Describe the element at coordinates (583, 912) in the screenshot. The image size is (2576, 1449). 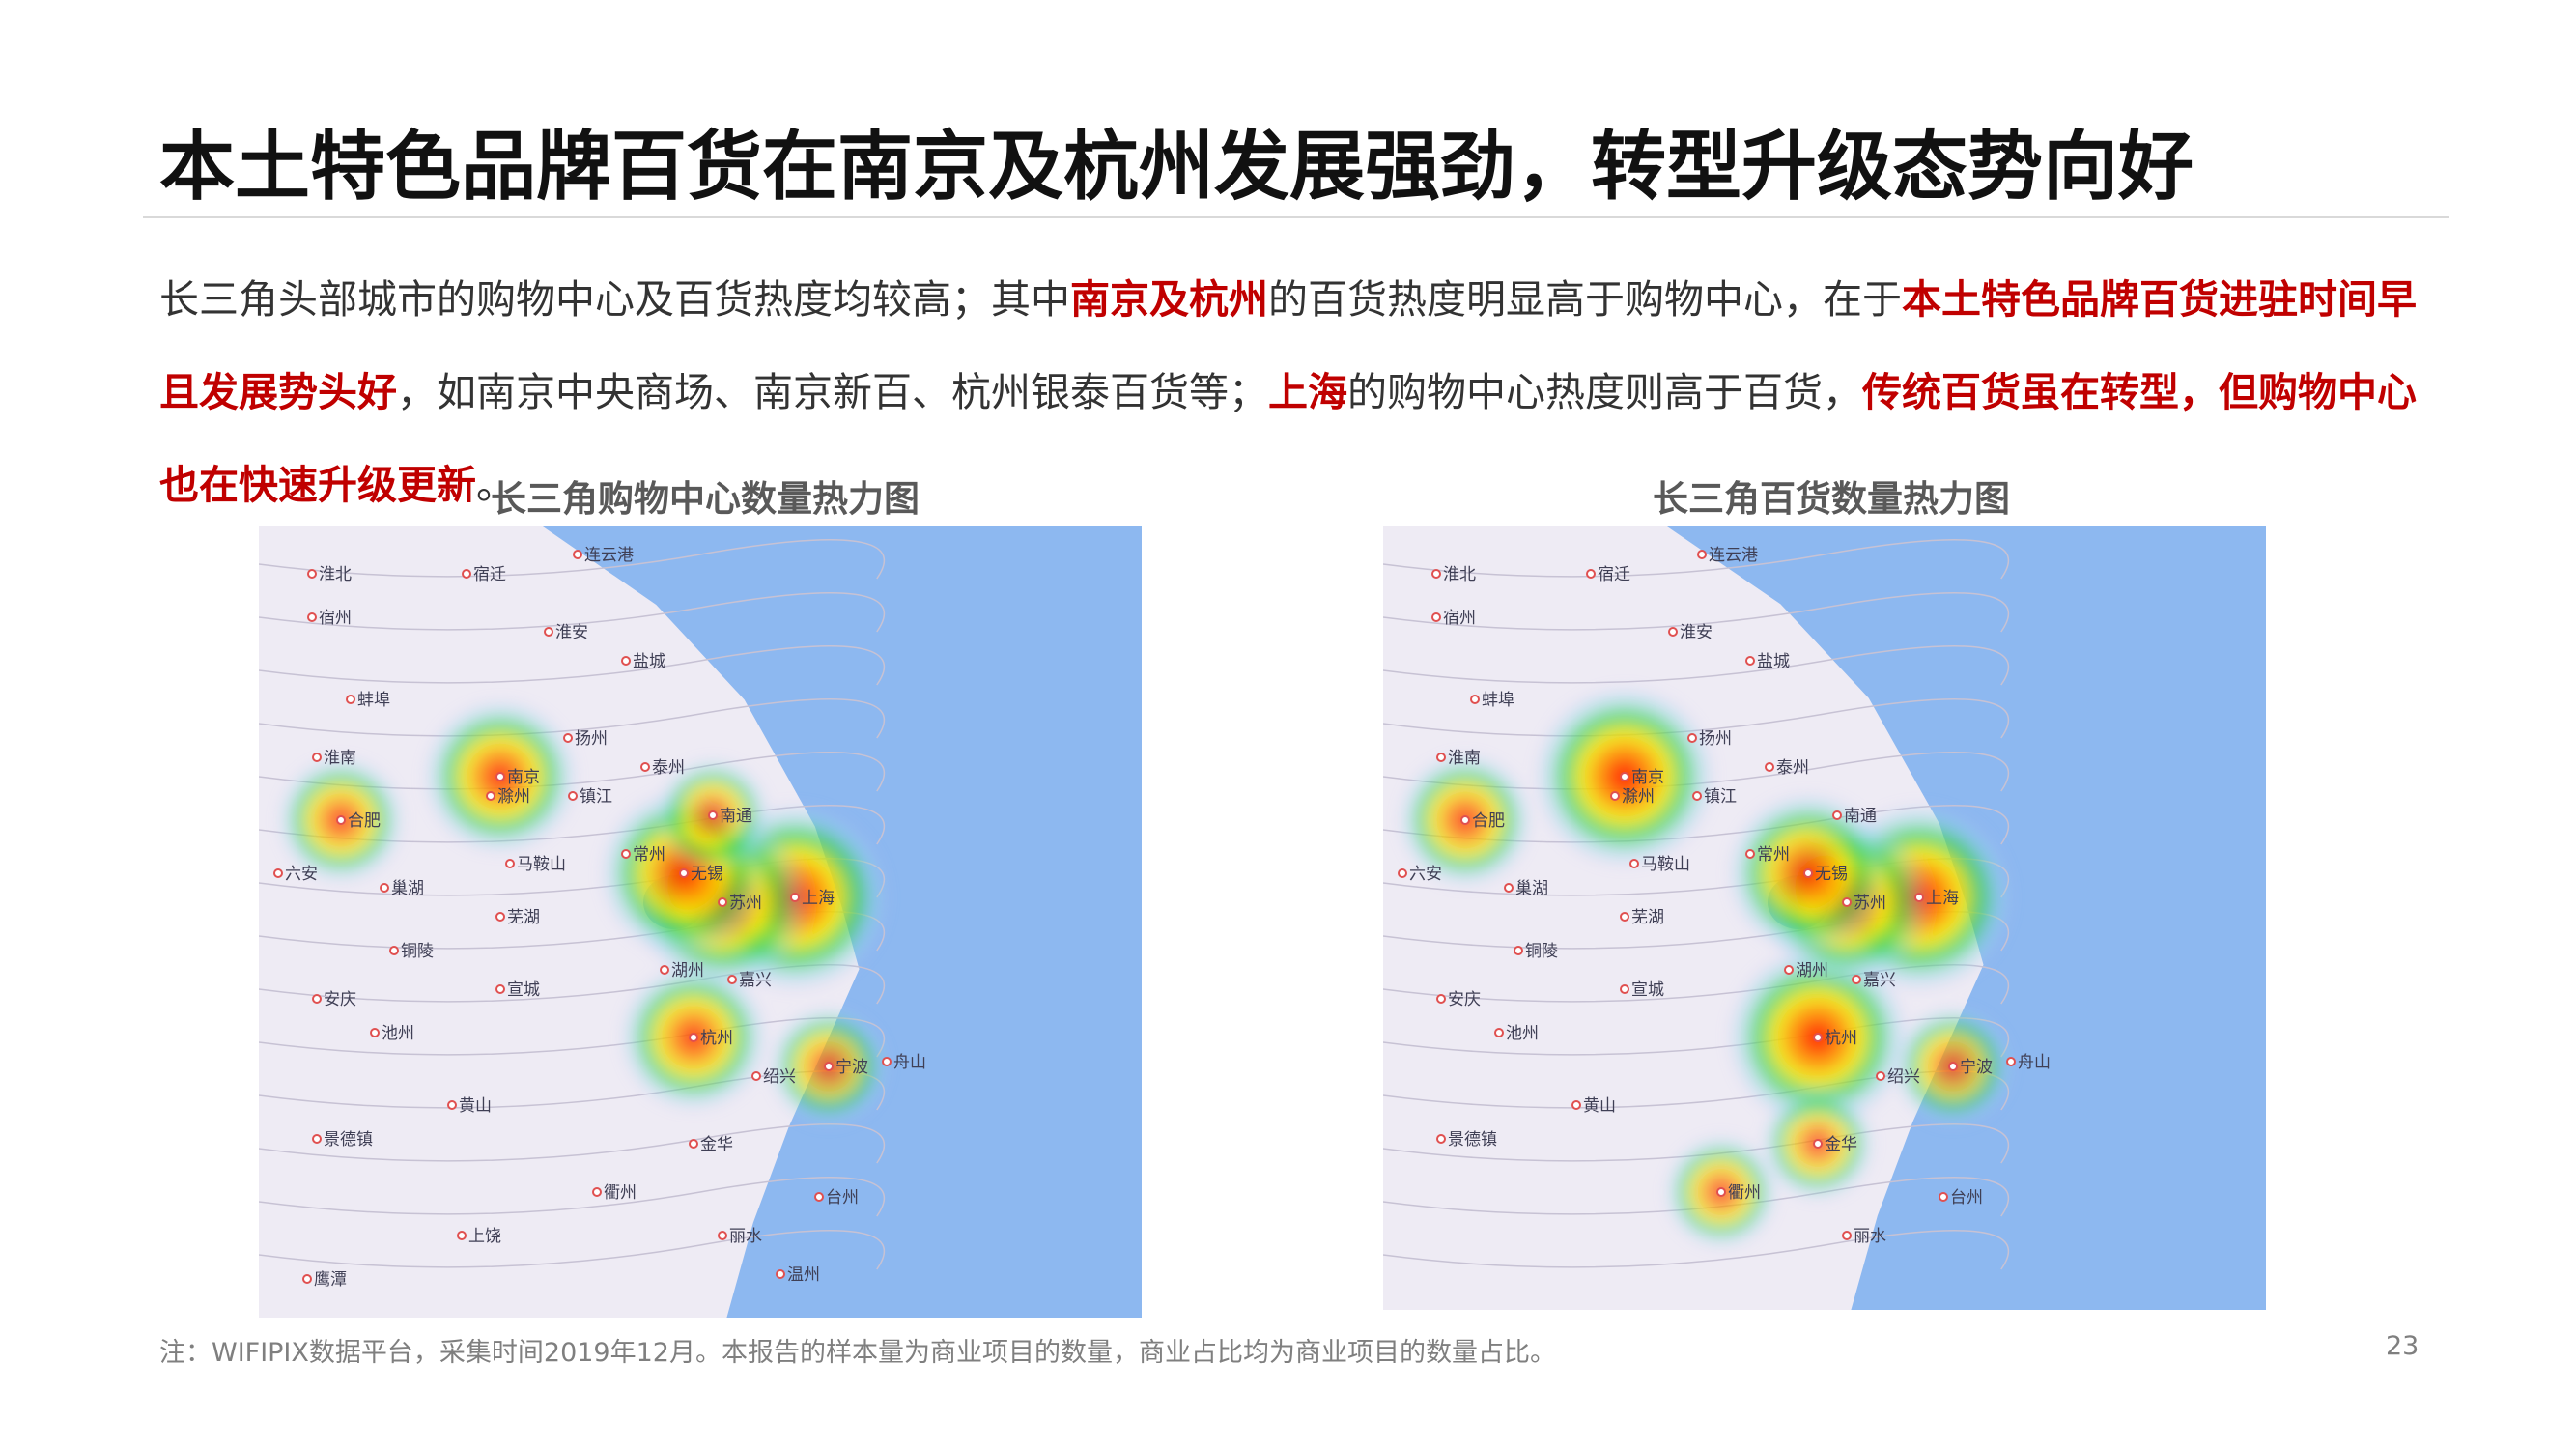
I see `heat-layer` at that location.